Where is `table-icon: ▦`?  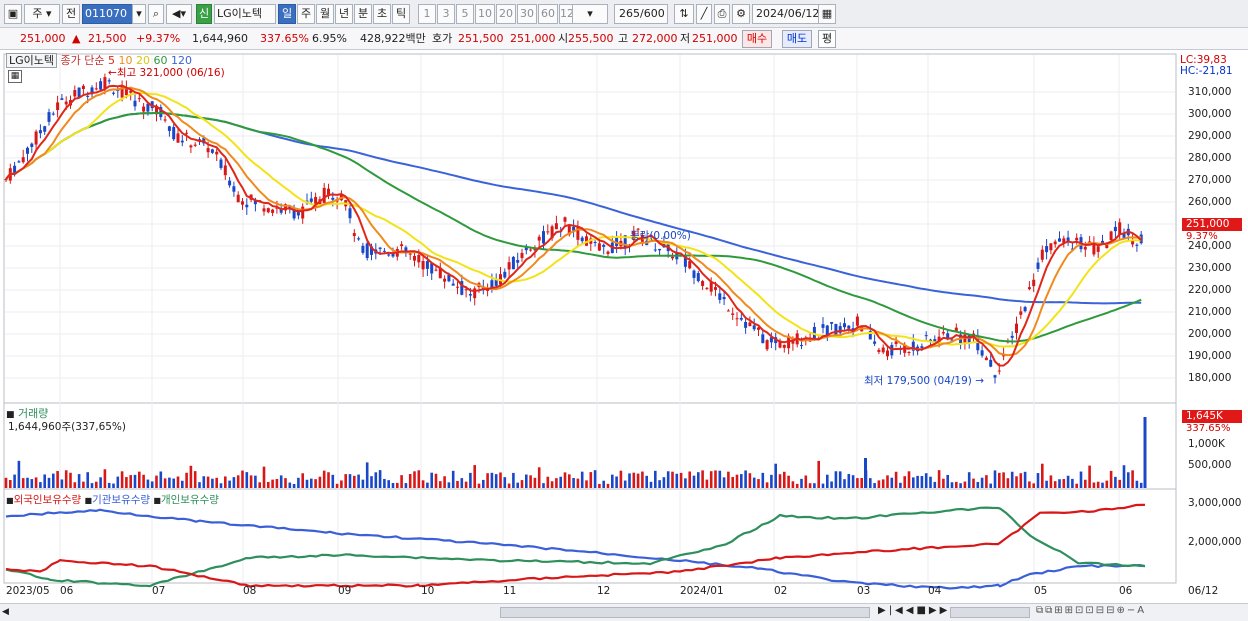
table-icon: ▦ is located at coordinates (15, 76).